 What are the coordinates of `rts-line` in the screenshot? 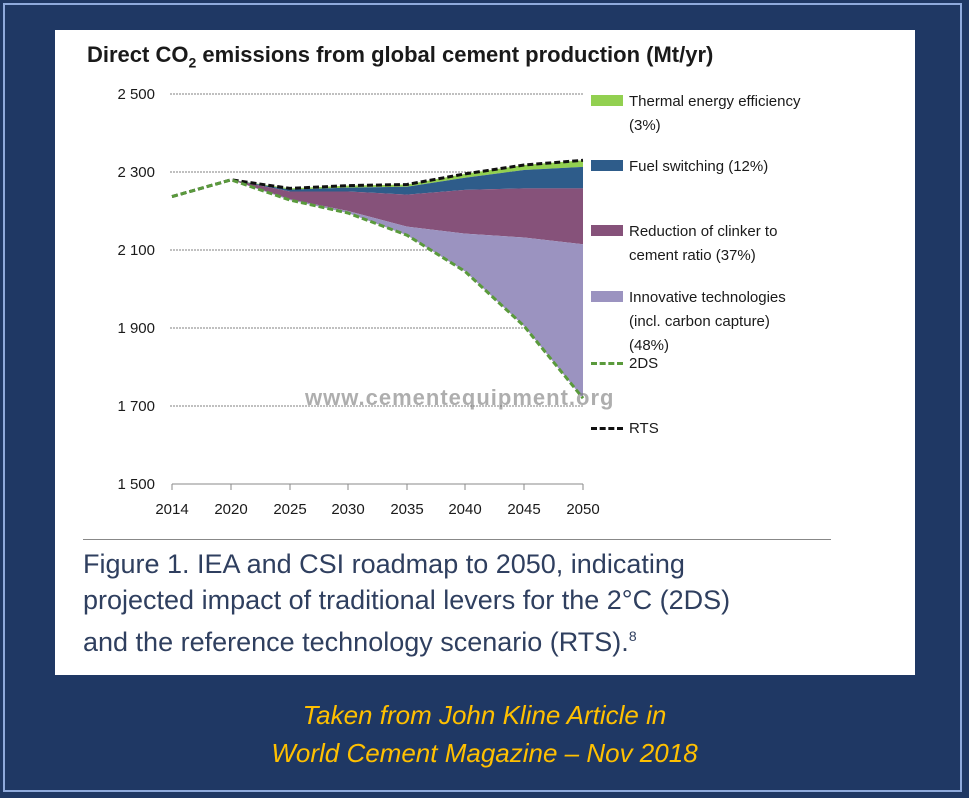 It's located at (377, 178).